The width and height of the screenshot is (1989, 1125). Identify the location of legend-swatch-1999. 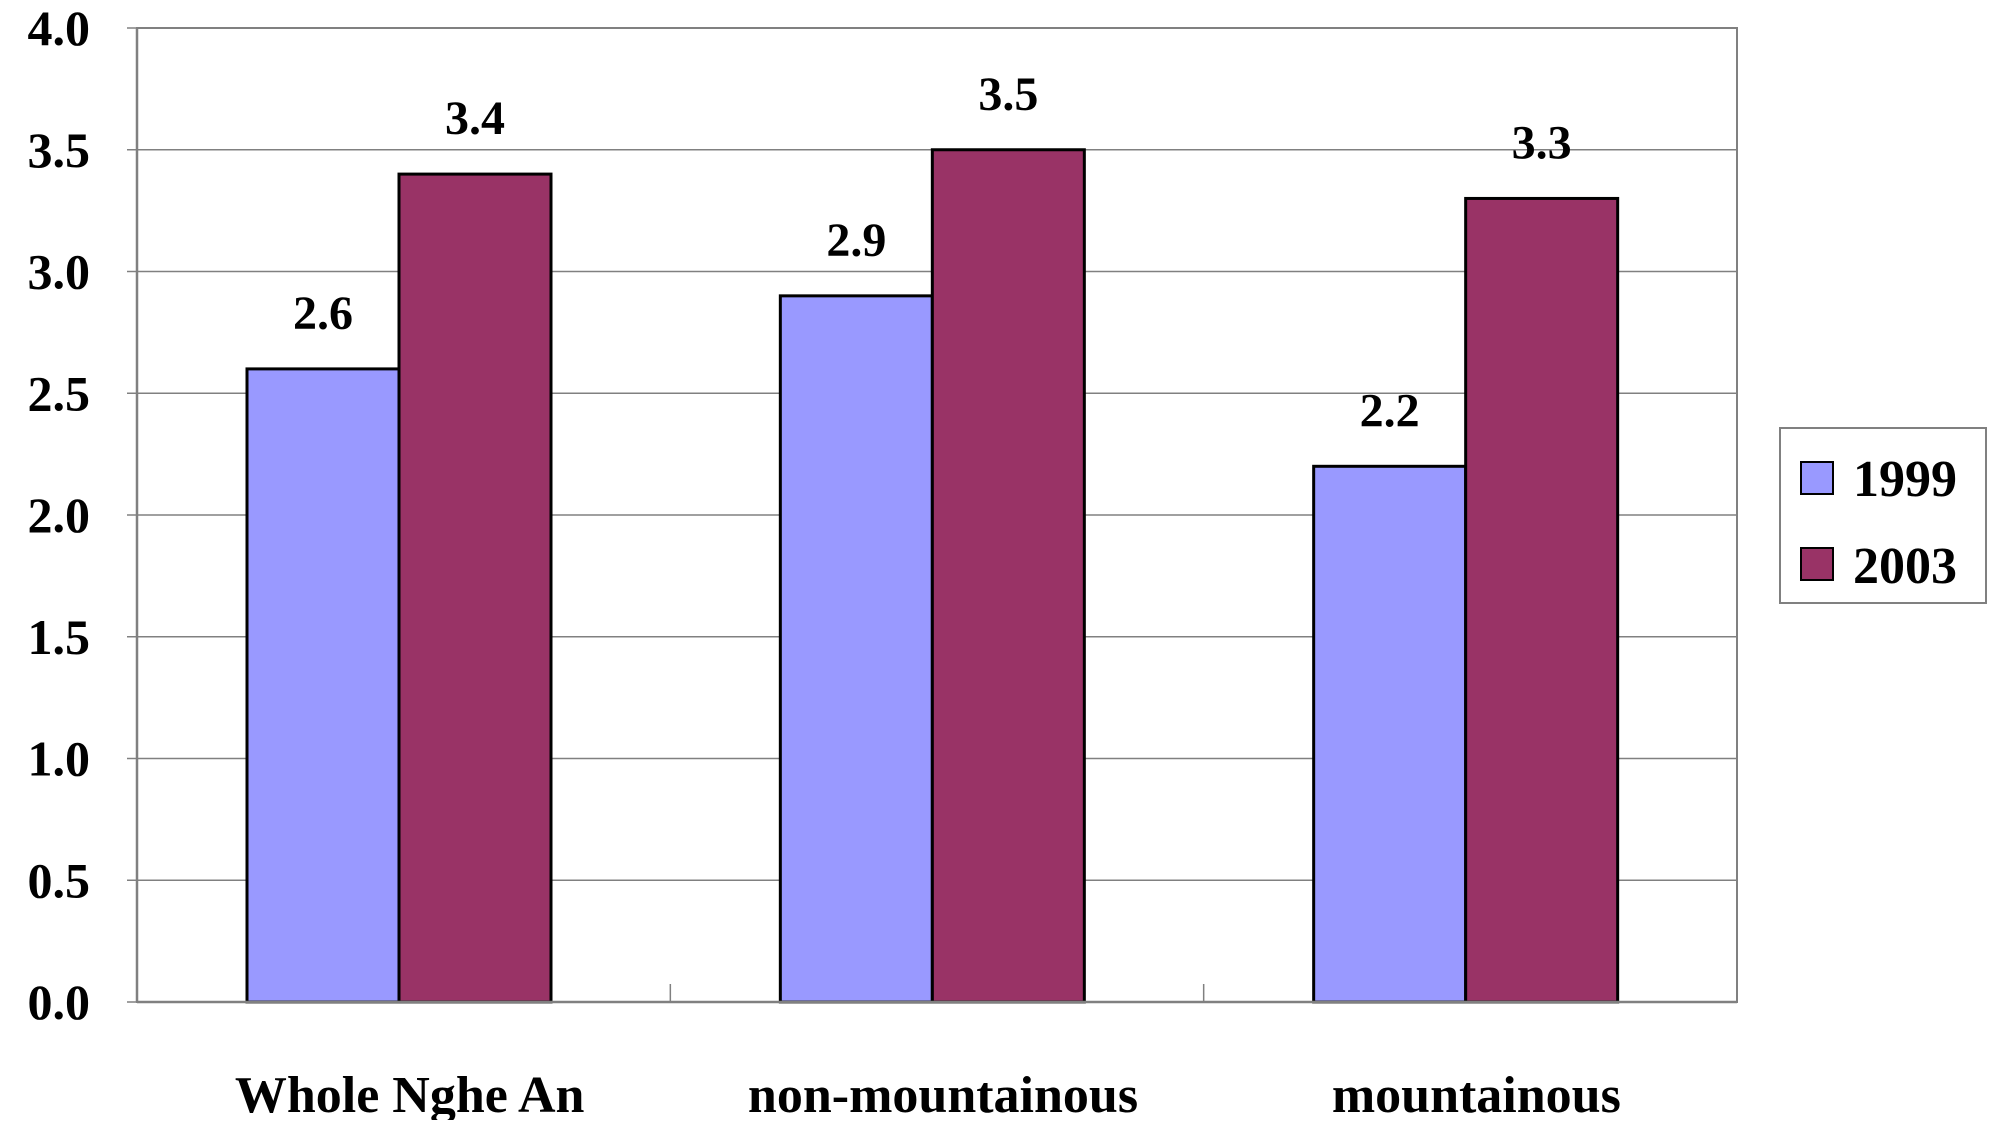
(1817, 478).